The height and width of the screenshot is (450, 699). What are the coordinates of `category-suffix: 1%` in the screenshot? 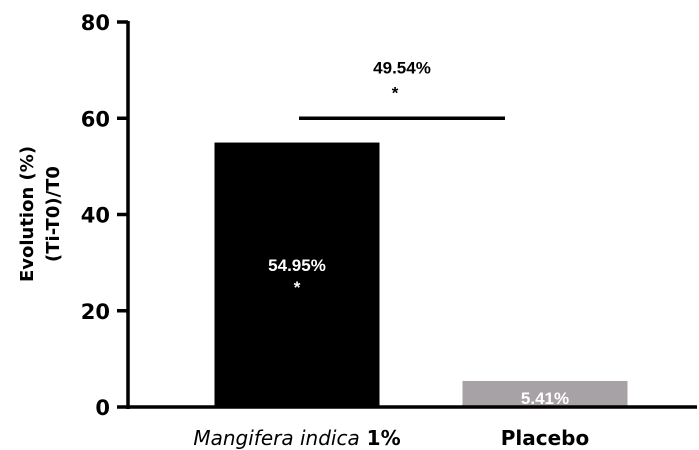 It's located at (380, 438).